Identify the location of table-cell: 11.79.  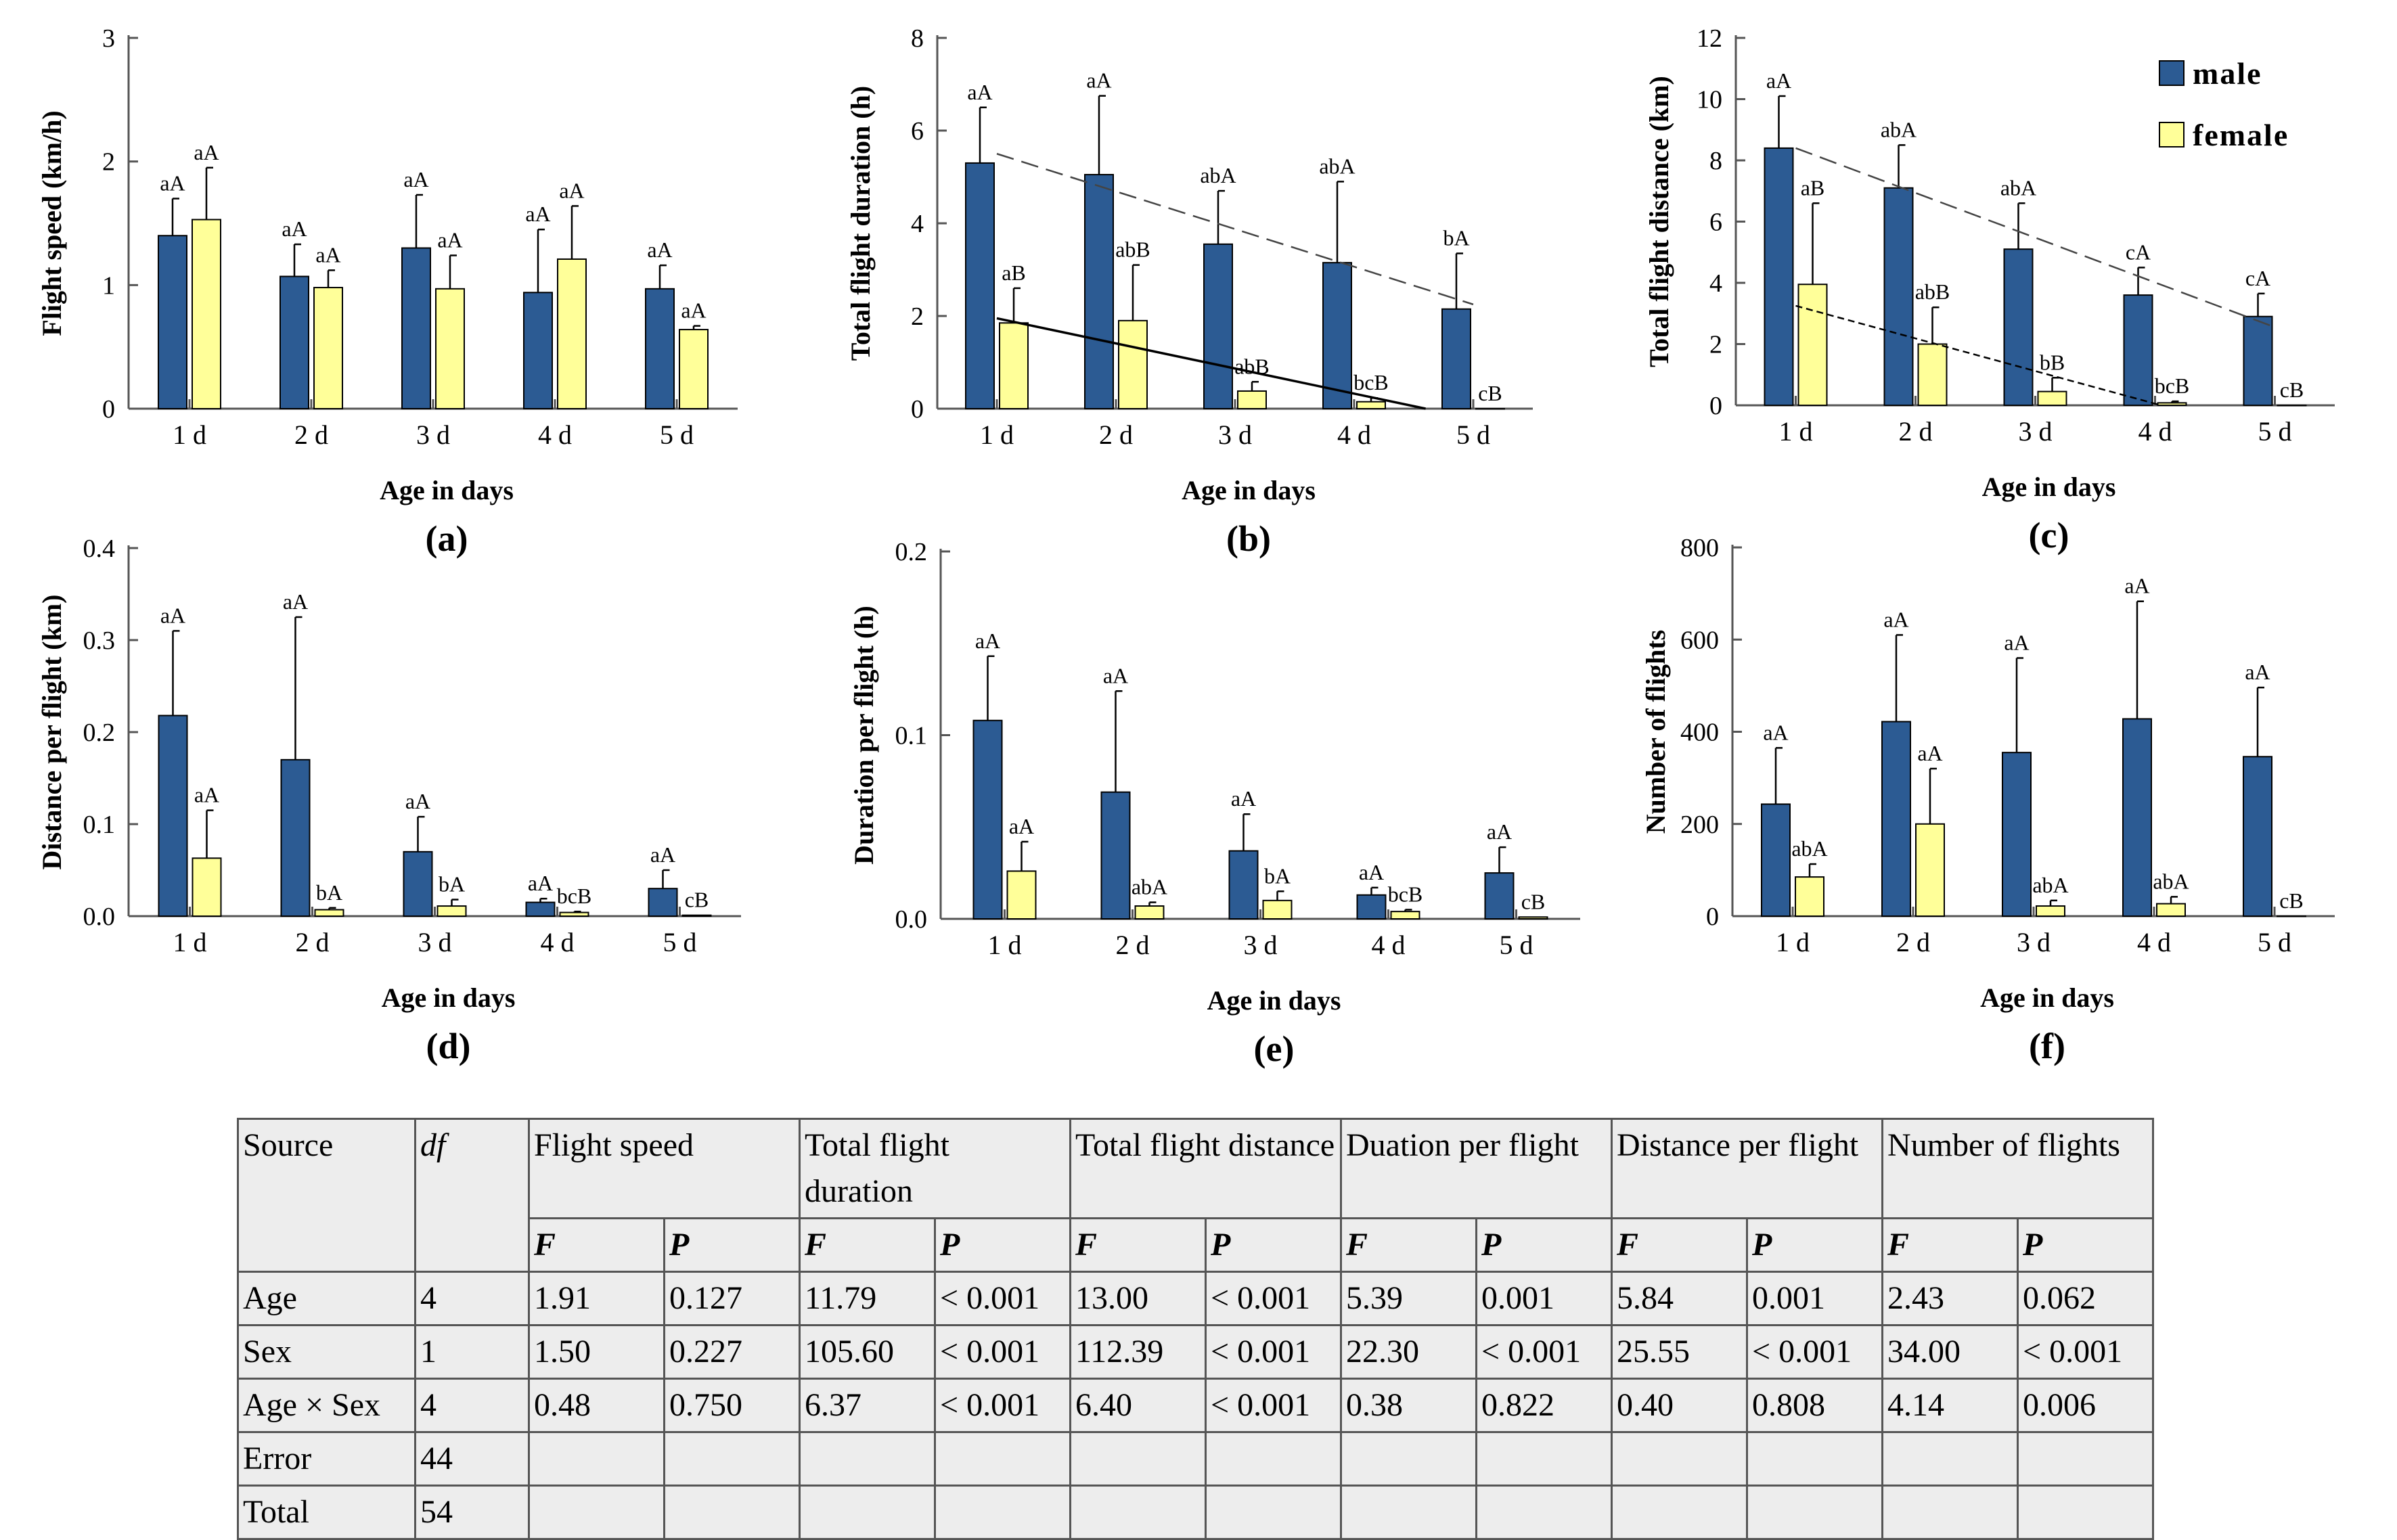
(867, 1298).